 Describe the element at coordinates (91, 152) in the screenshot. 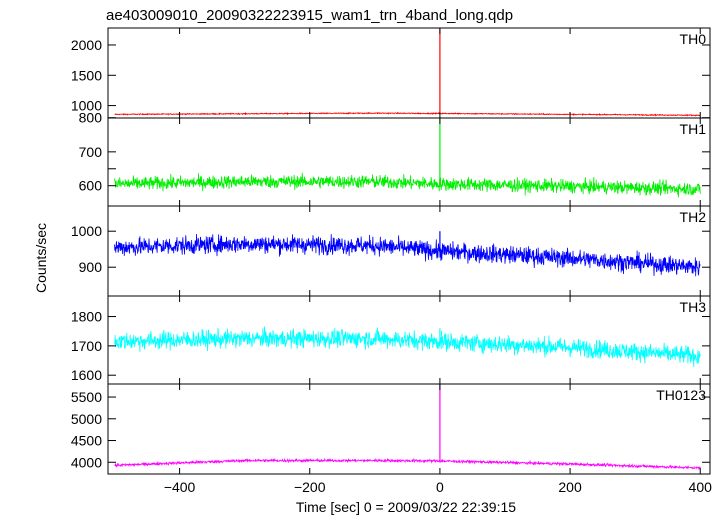

I see `y-tick-label: 700` at that location.